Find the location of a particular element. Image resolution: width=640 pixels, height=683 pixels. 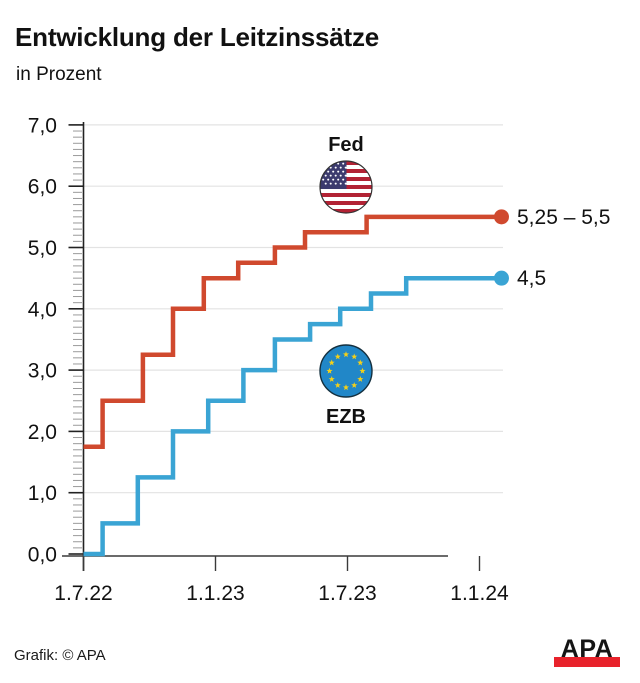

y-tick-label: 3,0 is located at coordinates (42, 371).